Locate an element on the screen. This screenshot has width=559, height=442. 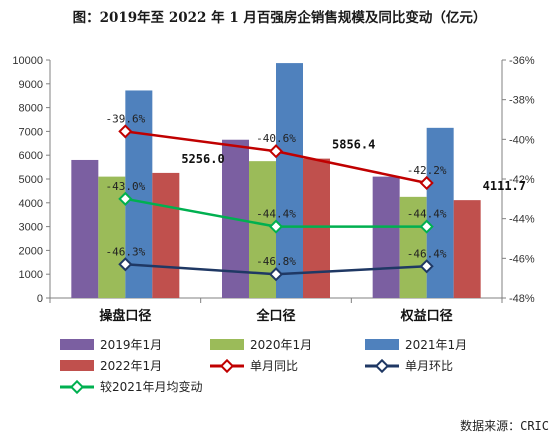
legend-label: 单月同比 is located at coordinates (274, 366).